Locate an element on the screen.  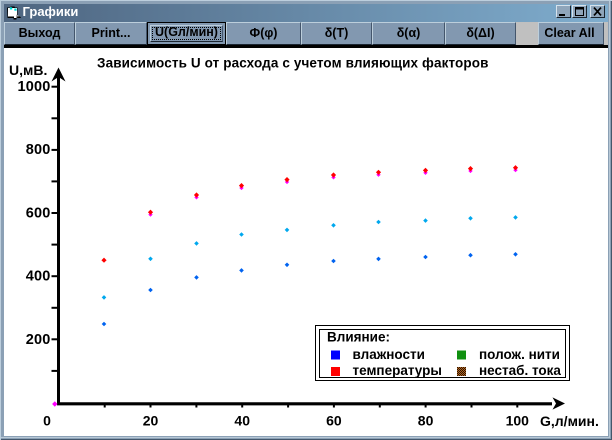
svg-text: 400 is located at coordinates (38, 277).